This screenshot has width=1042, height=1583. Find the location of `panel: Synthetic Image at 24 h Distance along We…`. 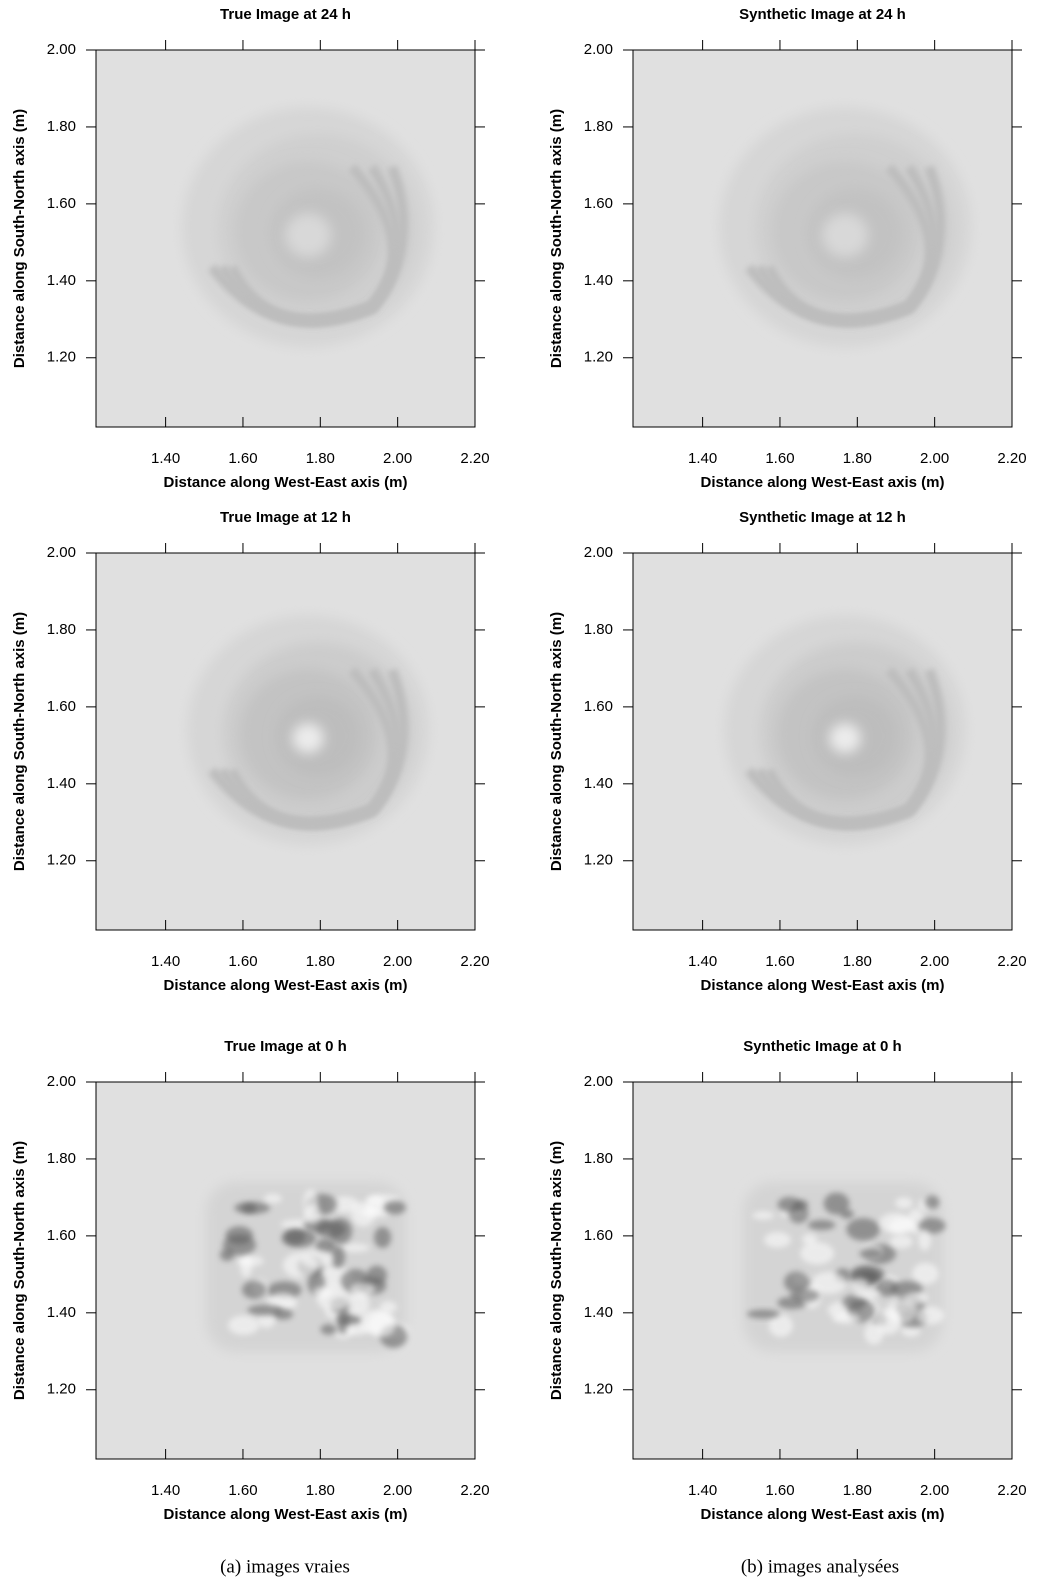

panel: Synthetic Image at 24 h Distance along We… is located at coordinates (787, 248).